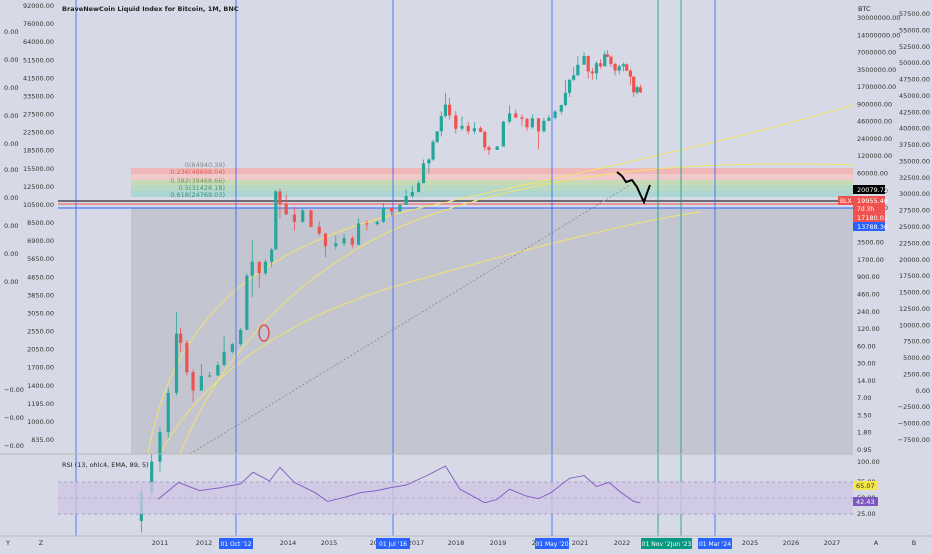  I want to click on left-axis-b-label: 3850.00, so click(40, 295).